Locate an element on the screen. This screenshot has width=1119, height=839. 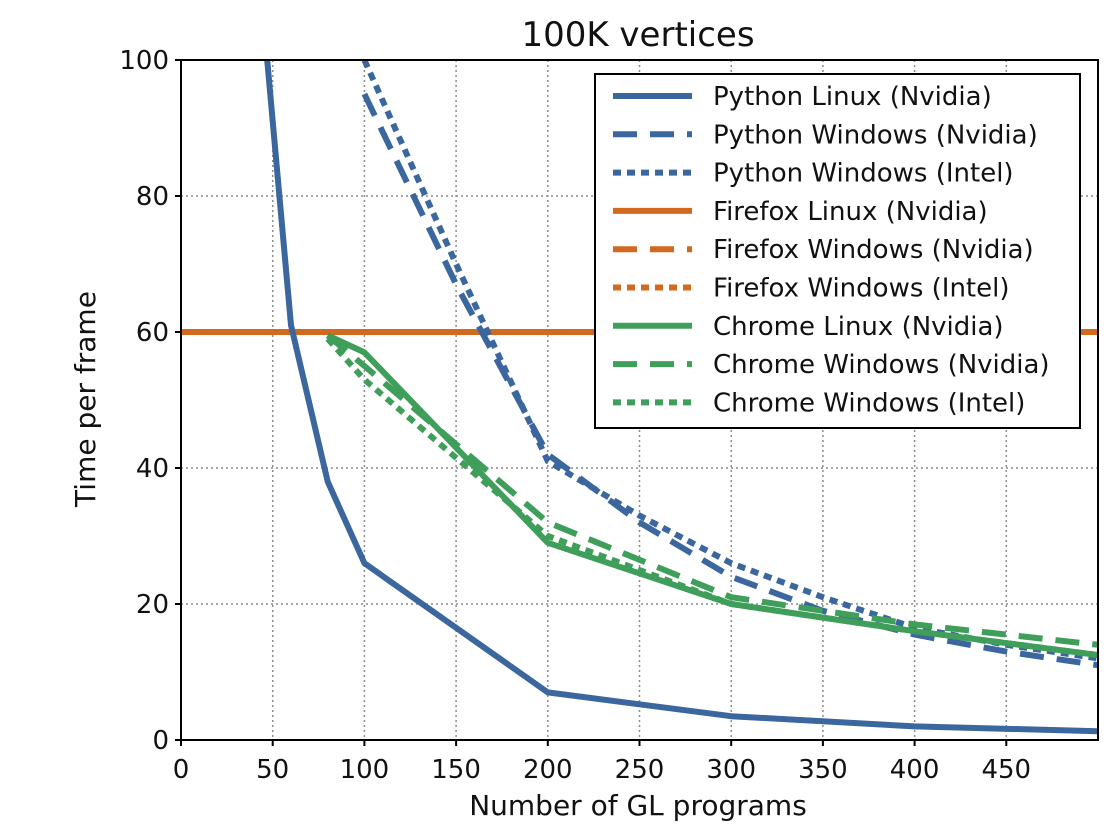
x-tick-label: 350 is located at coordinates (823, 770).